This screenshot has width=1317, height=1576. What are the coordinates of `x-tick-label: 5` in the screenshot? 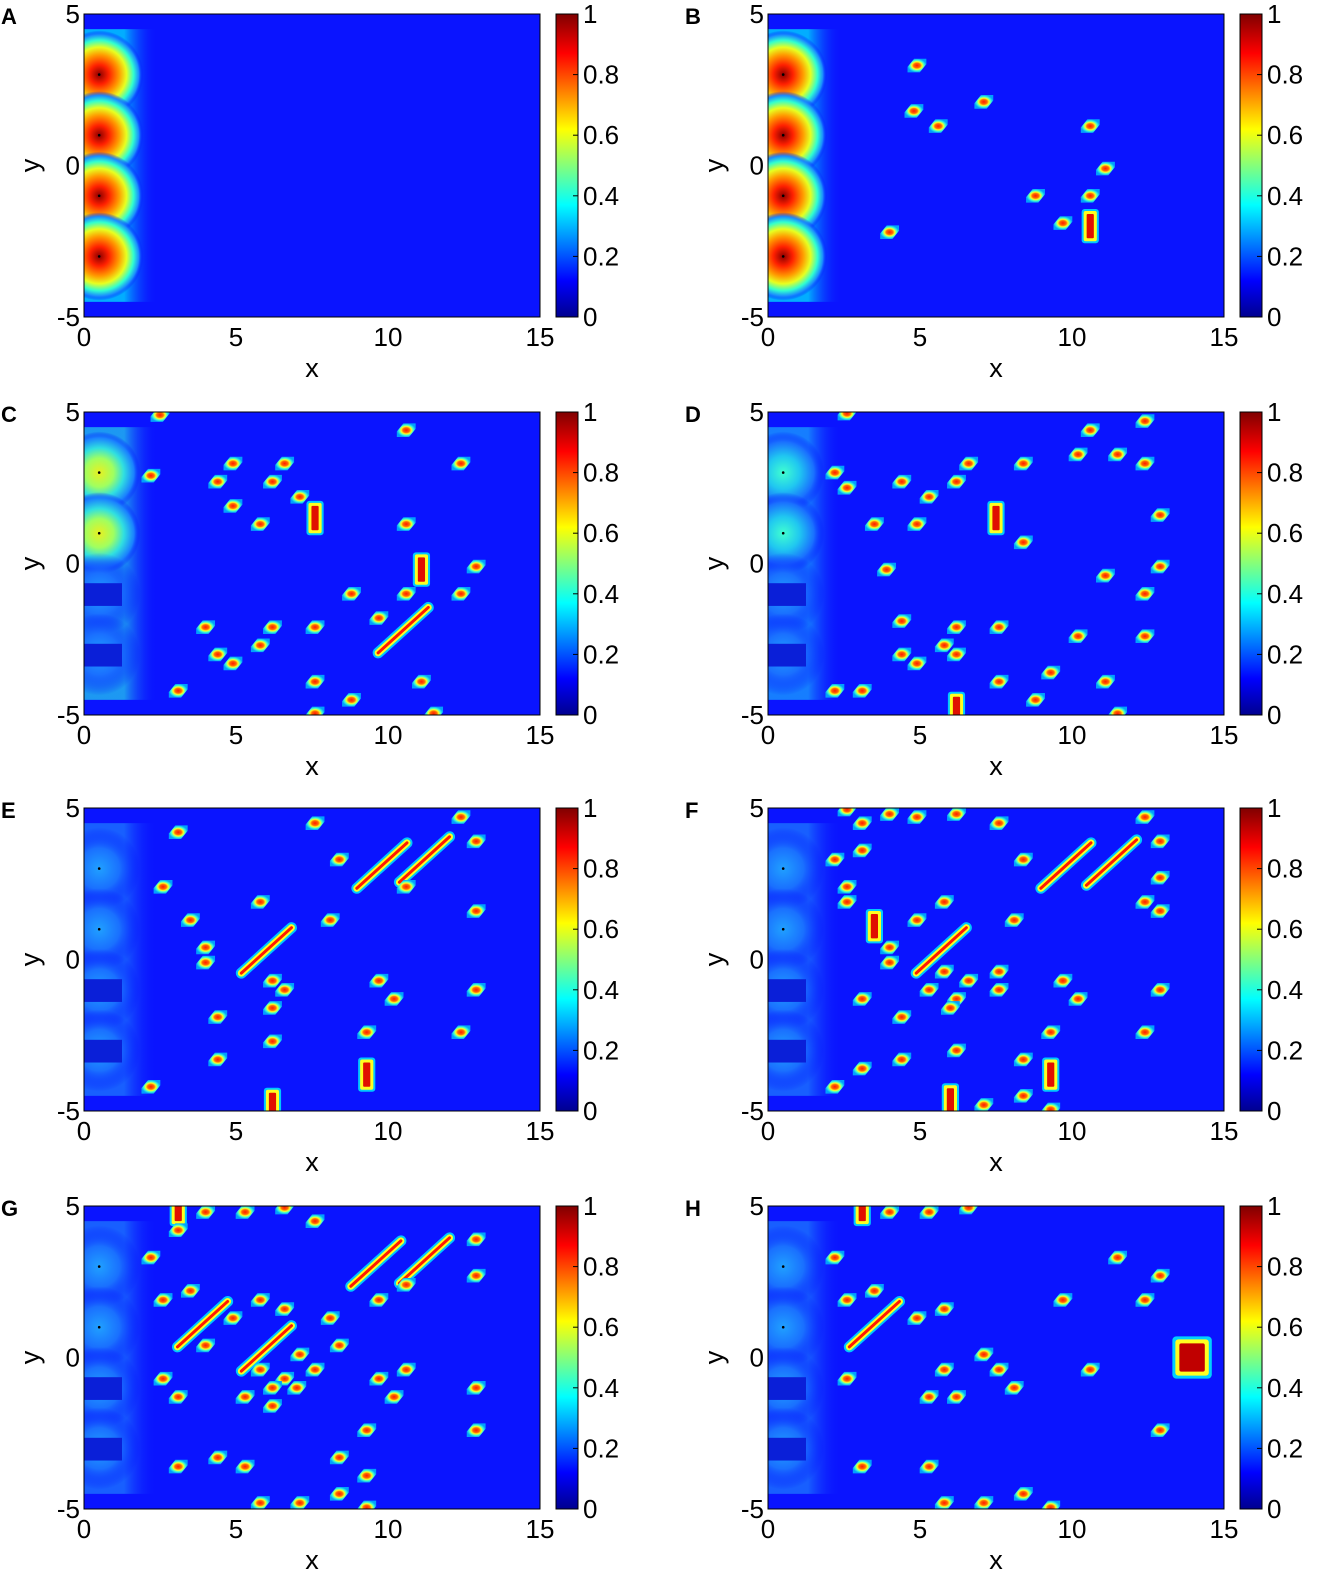 It's located at (236, 1131).